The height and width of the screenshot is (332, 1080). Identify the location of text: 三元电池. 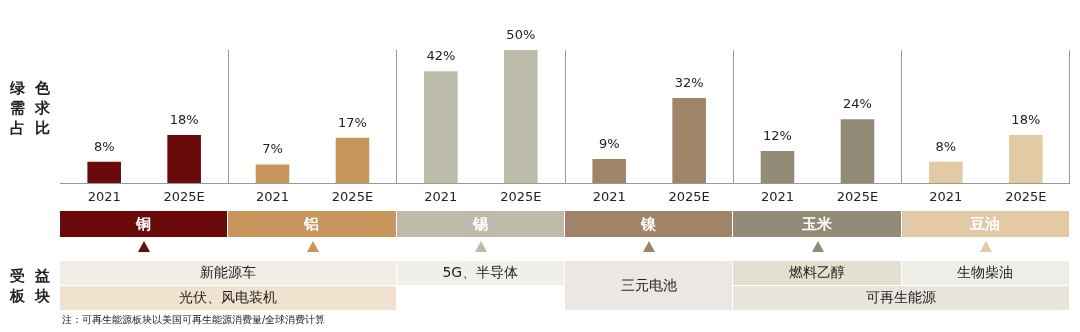
(649, 286).